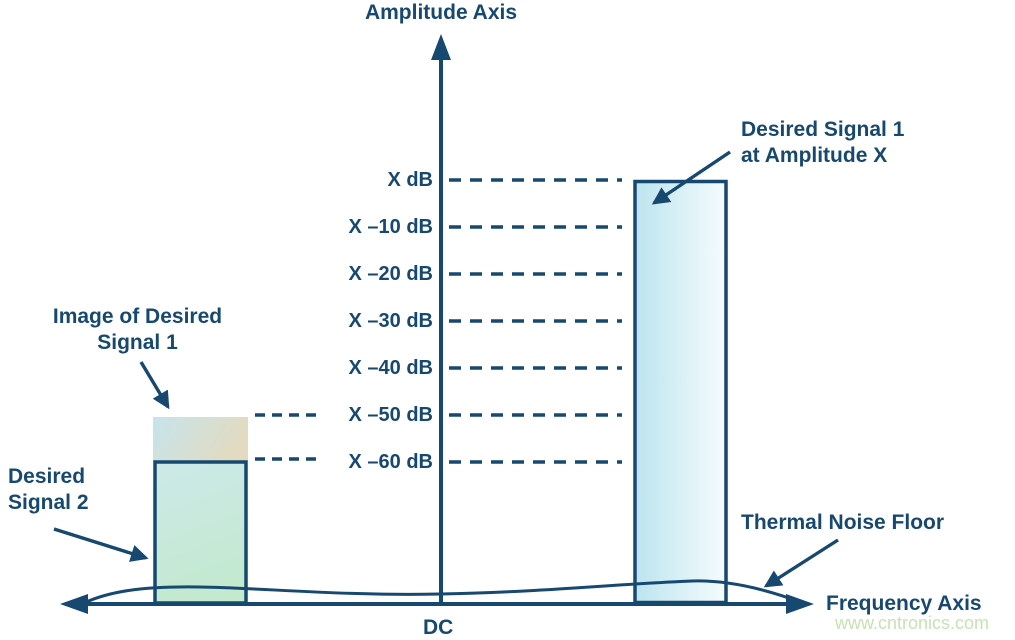 Image resolution: width=1015 pixels, height=640 pixels. I want to click on thermal-noise-floor-annotation: Thermal Noise Floor, so click(843, 522).